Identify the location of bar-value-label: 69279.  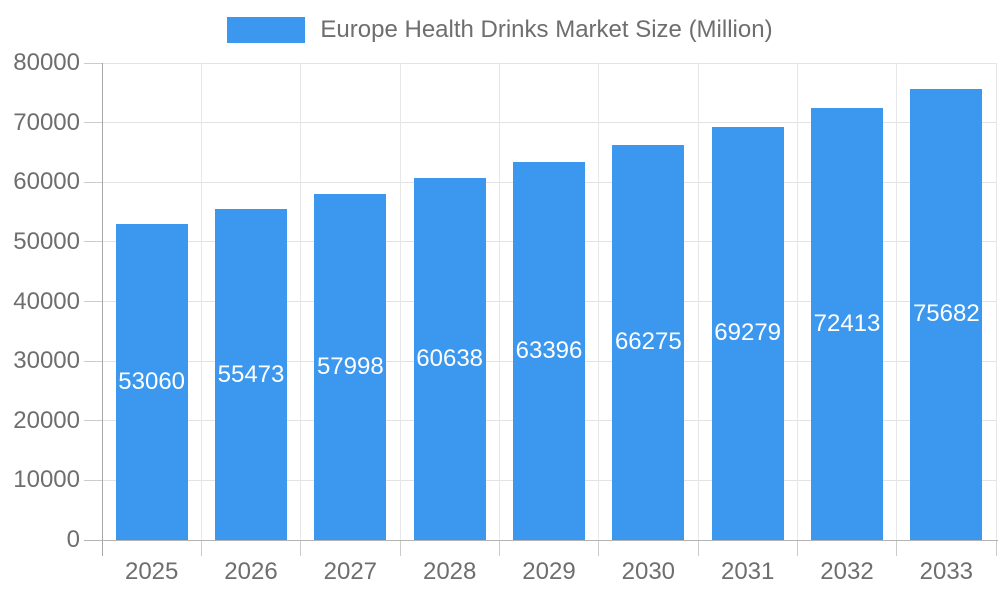
(748, 333).